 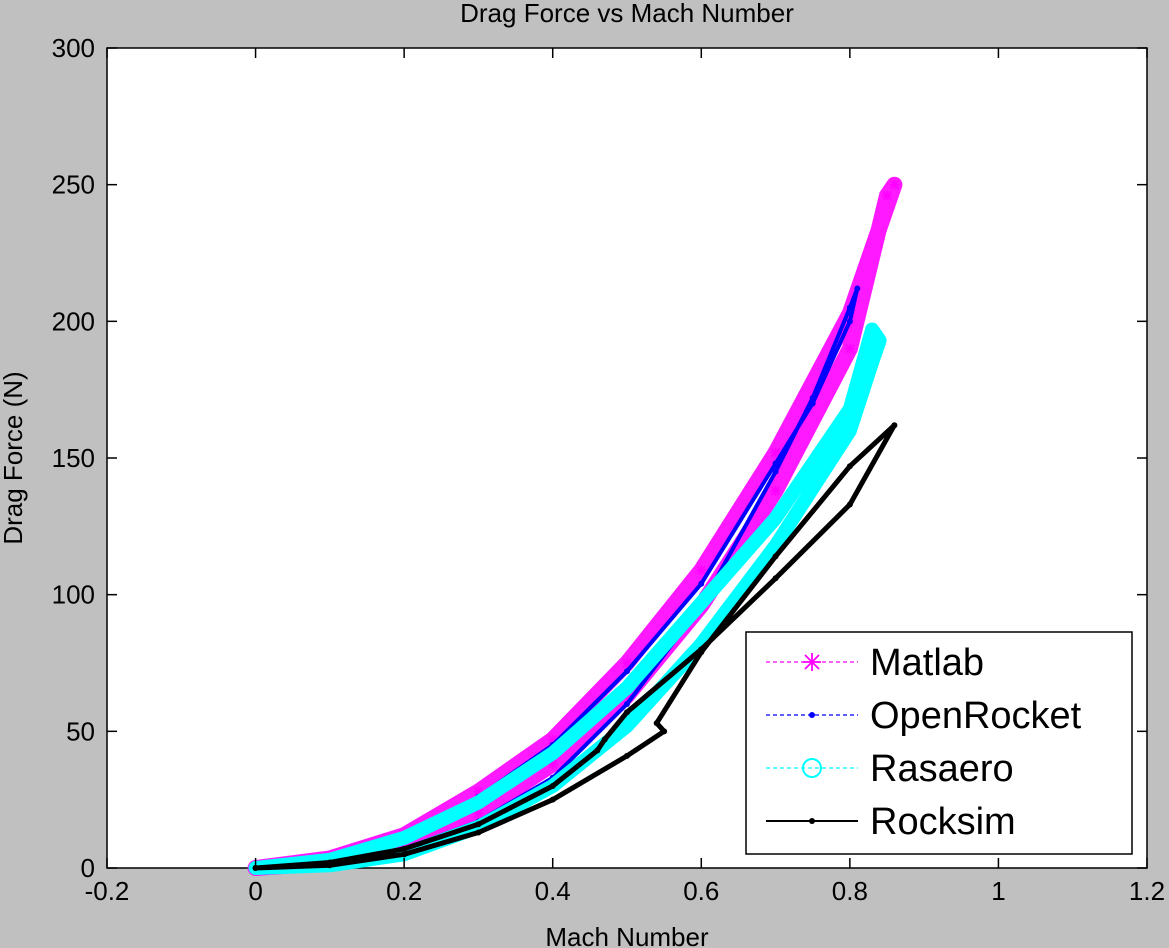 I want to click on legend-label: Rasaero, so click(x=942, y=769).